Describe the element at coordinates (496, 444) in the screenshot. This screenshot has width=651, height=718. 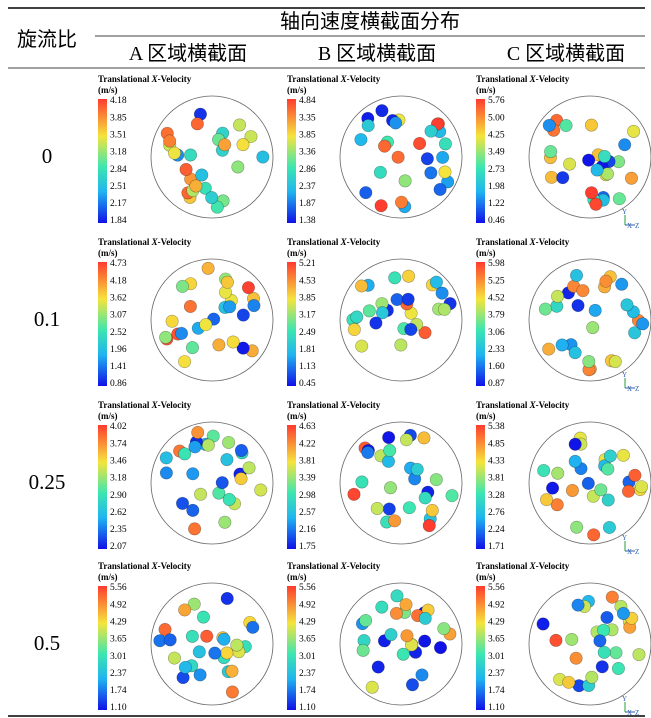
I see `colorbar-tick: 4.85` at that location.